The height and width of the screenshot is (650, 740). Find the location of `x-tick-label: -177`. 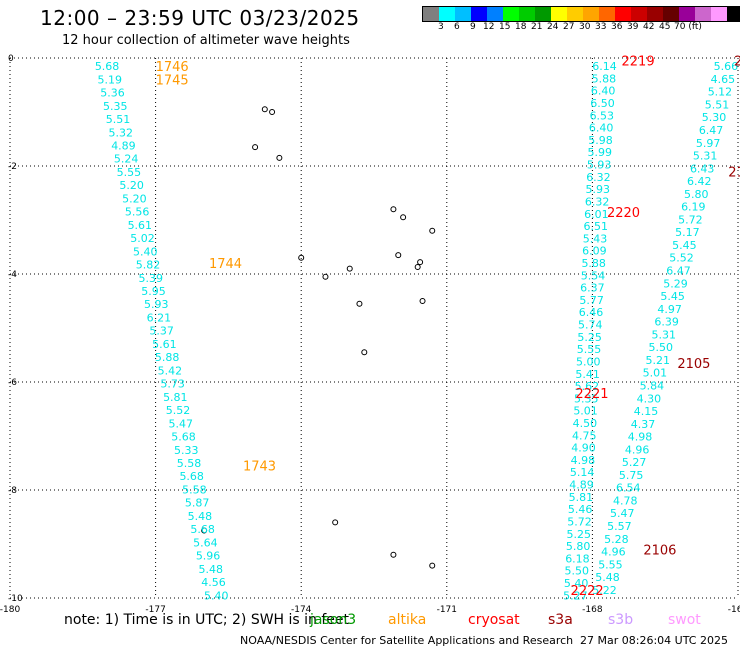

x-tick-label: -177 is located at coordinates (155, 610).